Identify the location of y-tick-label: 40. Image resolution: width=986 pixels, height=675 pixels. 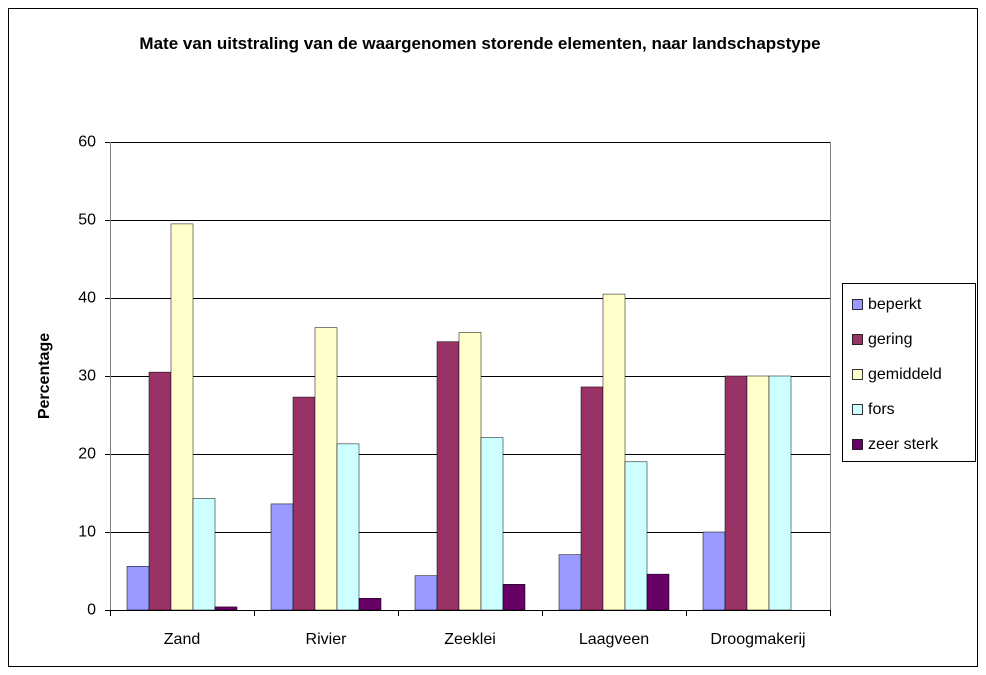
(87, 298).